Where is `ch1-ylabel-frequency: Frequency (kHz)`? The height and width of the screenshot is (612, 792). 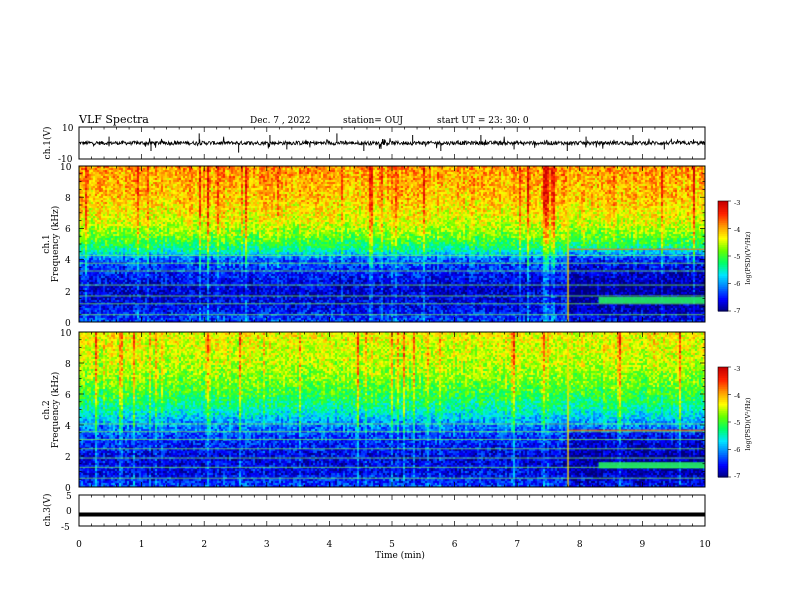
ch1-ylabel-frequency: Frequency (kHz) is located at coordinates (55, 244).